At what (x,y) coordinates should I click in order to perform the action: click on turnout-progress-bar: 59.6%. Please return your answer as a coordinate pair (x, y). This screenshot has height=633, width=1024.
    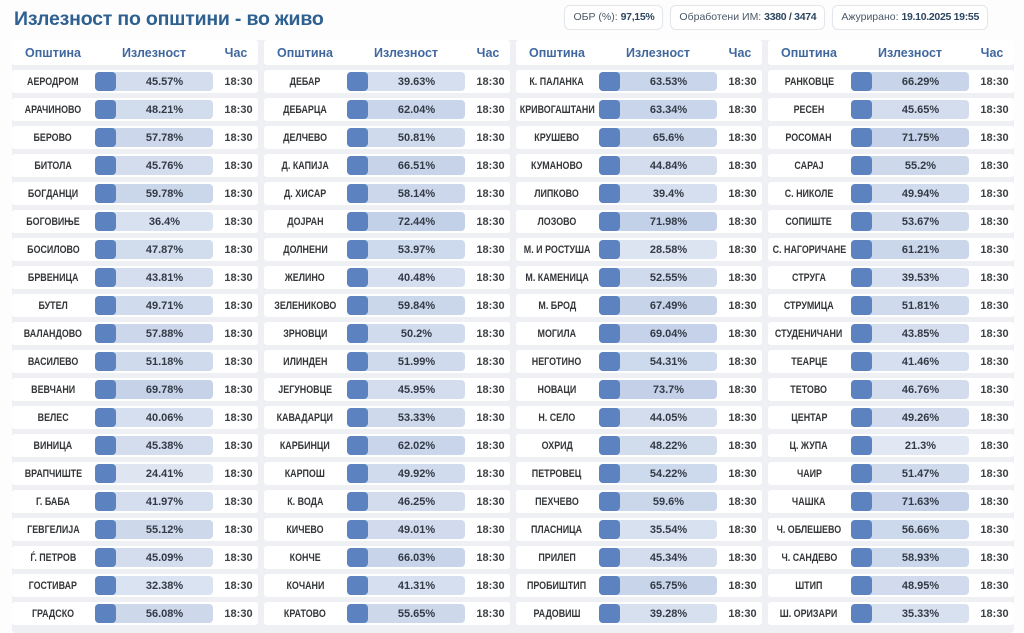
    Looking at the image, I should click on (658, 501).